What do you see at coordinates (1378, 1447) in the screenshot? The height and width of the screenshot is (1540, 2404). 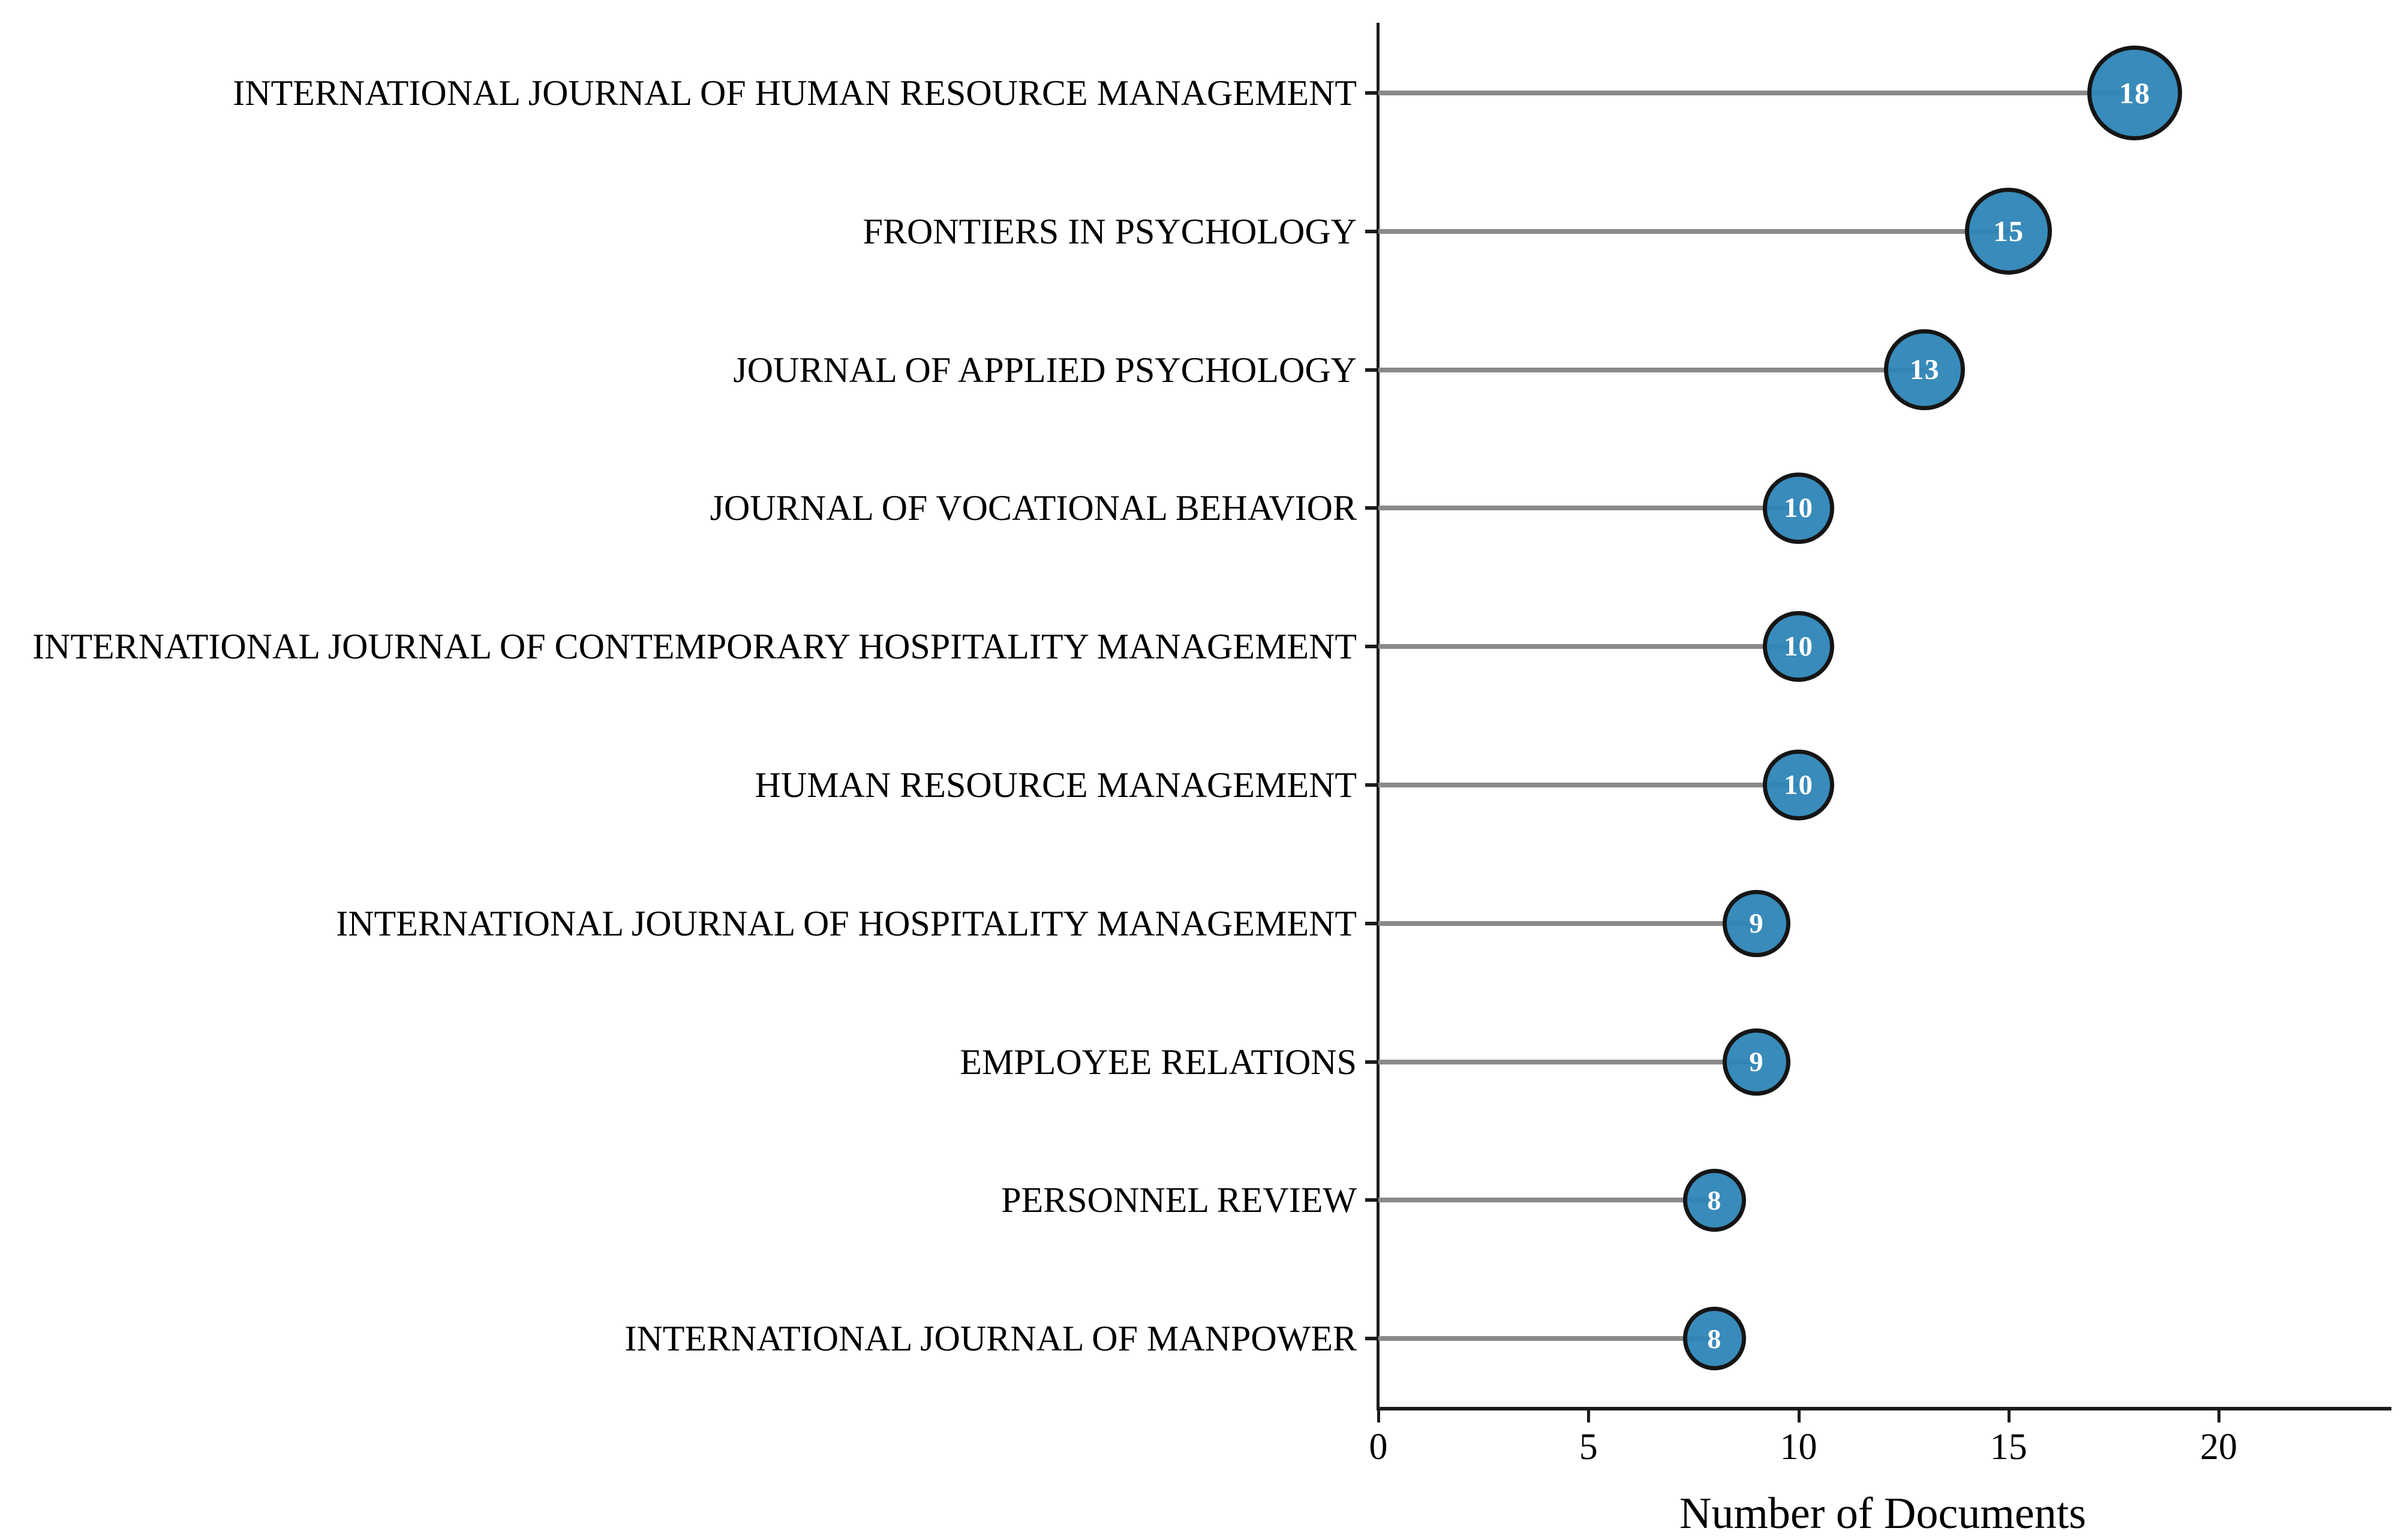 I see `x-tick-label: 0` at bounding box center [1378, 1447].